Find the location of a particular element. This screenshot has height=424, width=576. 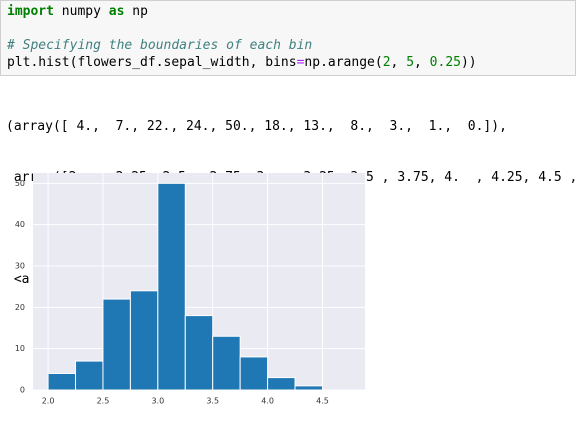

code-token: )) is located at coordinates (468, 62).